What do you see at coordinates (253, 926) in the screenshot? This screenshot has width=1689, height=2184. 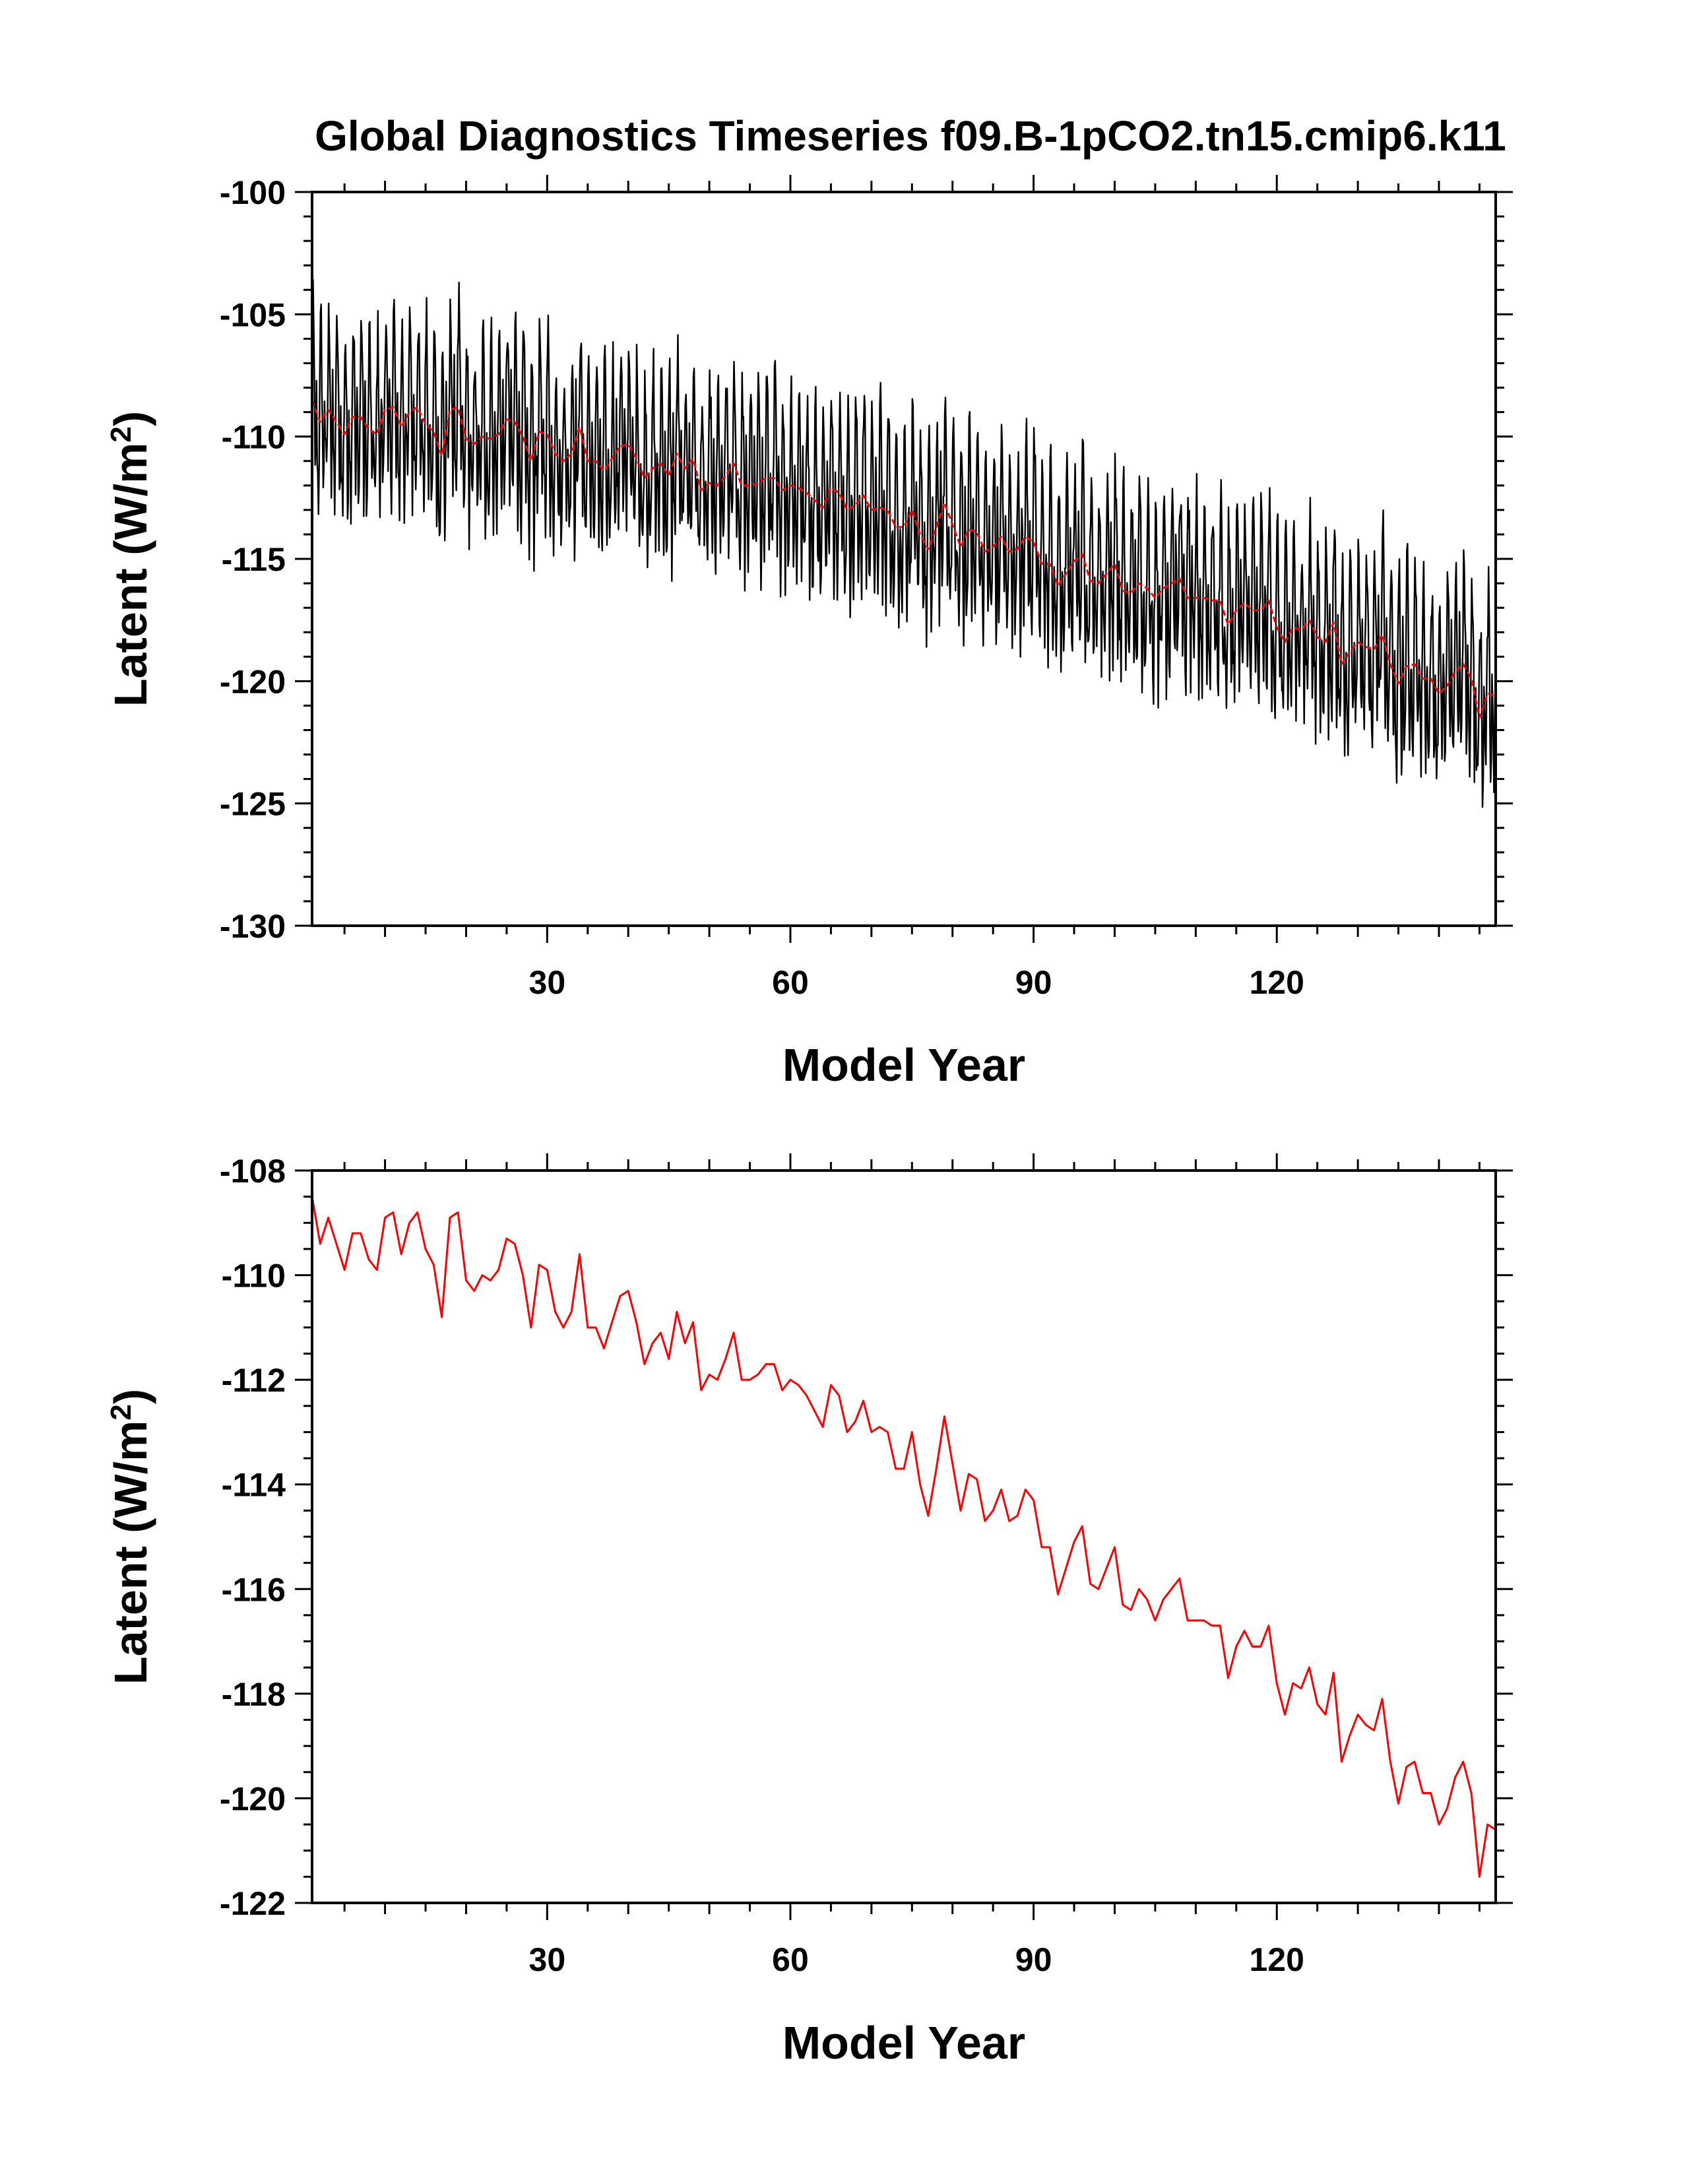 I see `y-tick-label: -130` at bounding box center [253, 926].